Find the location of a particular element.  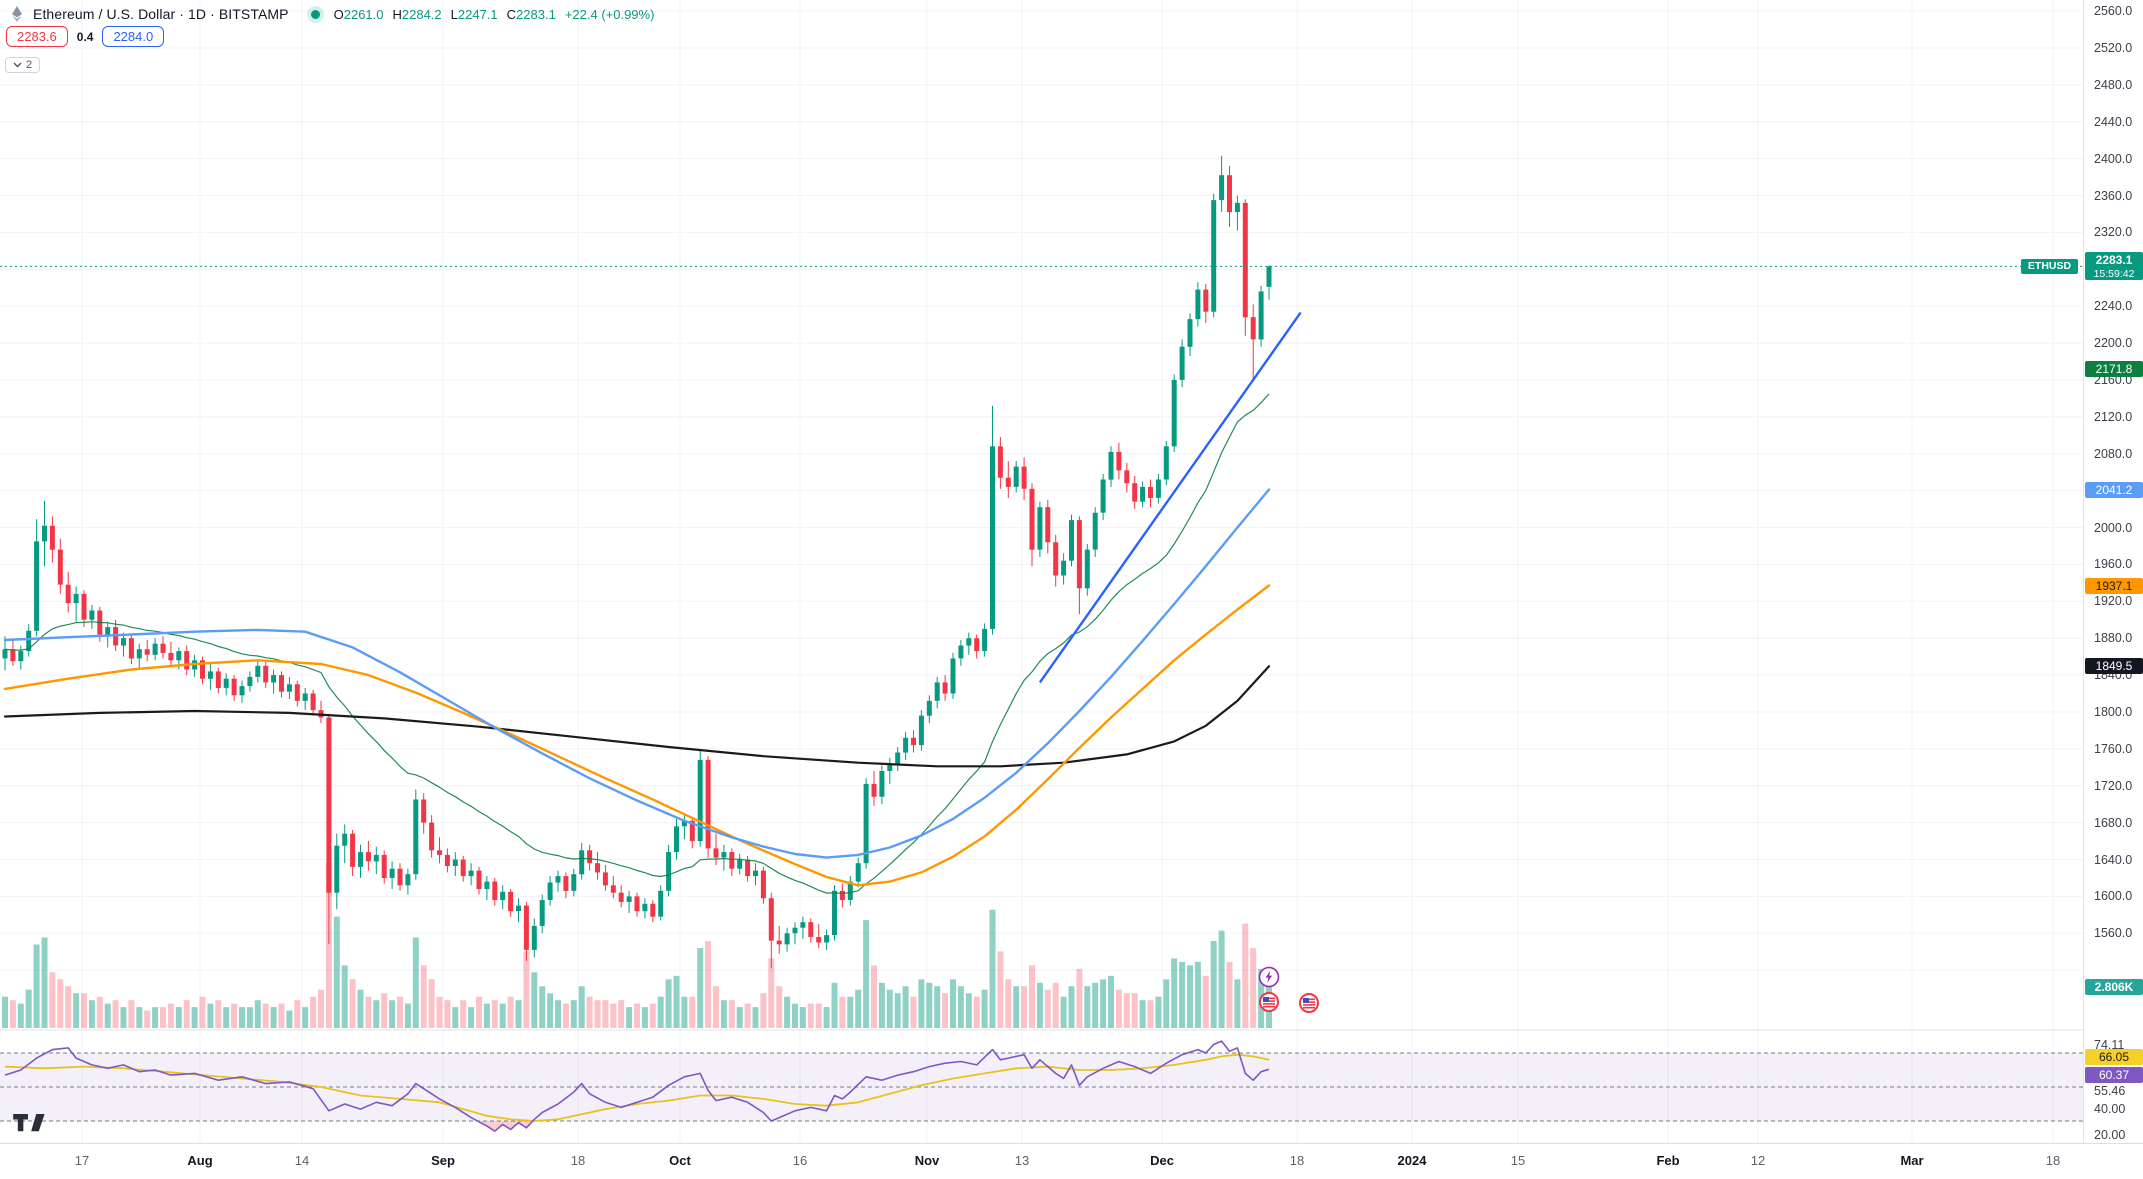

rsi-axis-label: 66.05 is located at coordinates (2114, 1056).